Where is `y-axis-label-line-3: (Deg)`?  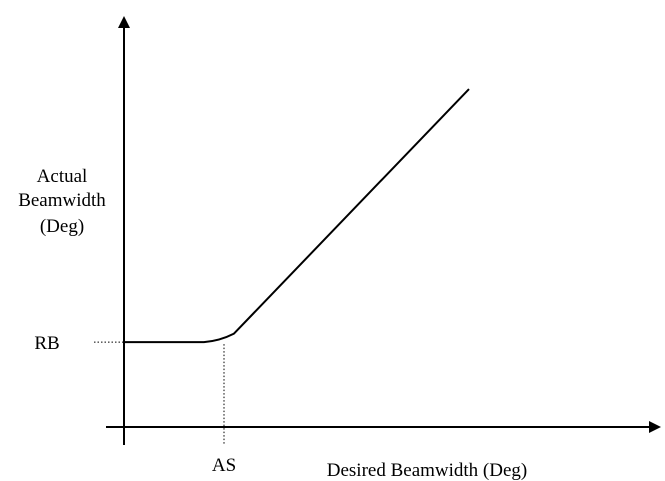 y-axis-label-line-3: (Deg) is located at coordinates (62, 226).